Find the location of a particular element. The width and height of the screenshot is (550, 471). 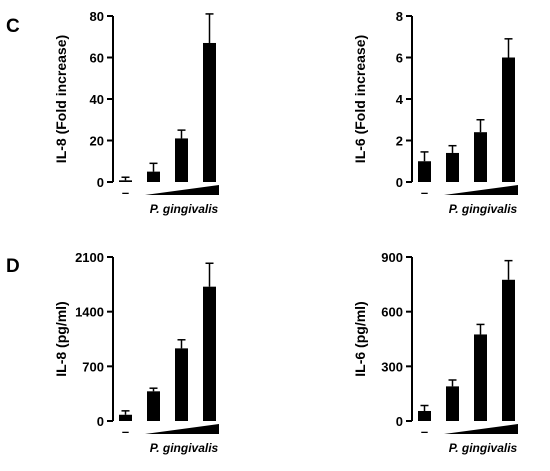

chart-d-left: 0 700 1400 2100 IL-8 (pg/ml) – P. gingivalis is located at coordinates (136, 352).